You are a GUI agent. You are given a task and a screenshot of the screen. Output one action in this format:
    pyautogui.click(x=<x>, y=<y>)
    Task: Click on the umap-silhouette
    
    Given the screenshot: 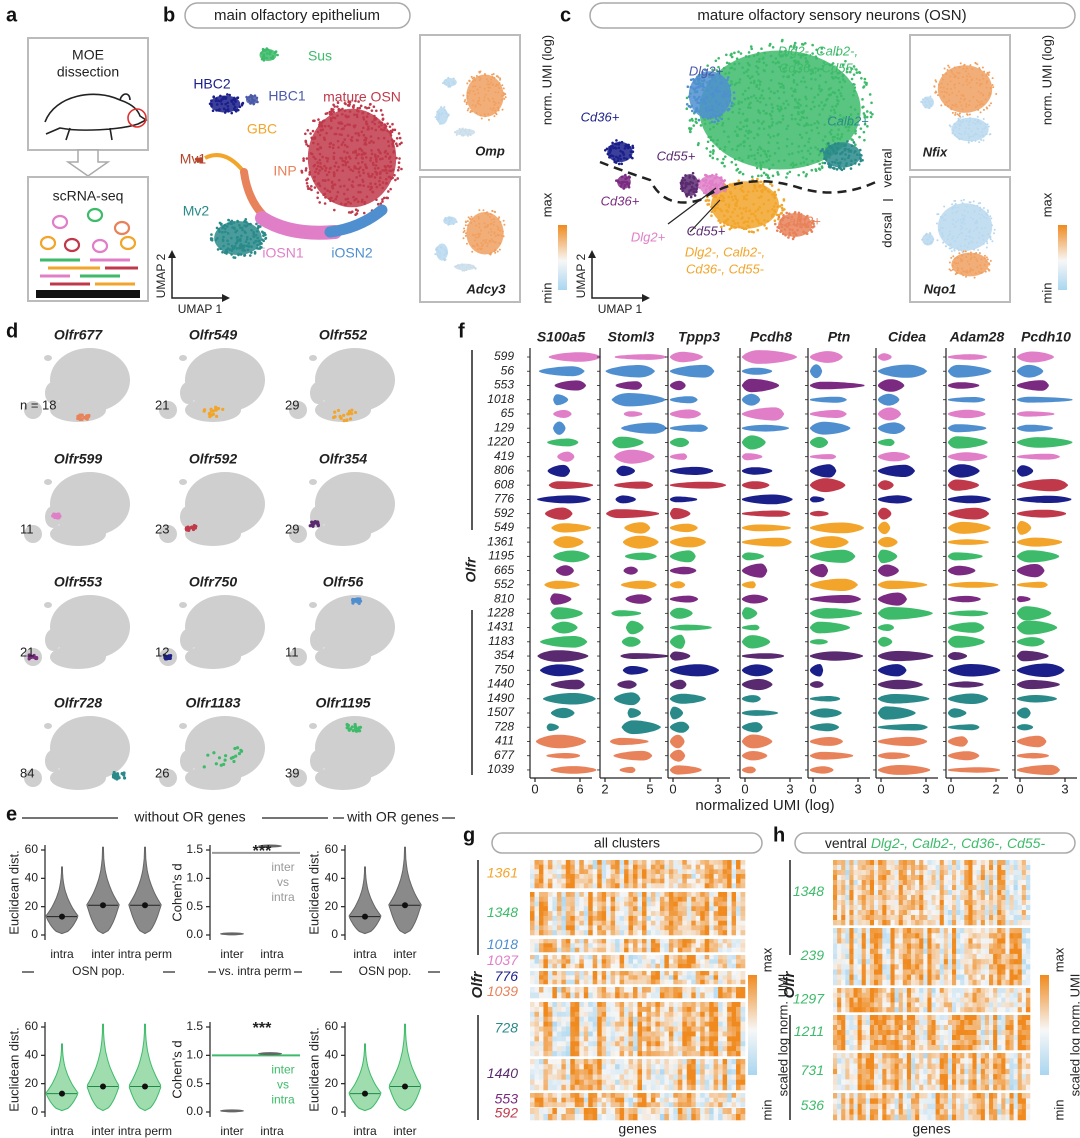 What is the action you would take?
    pyautogui.click(x=342, y=385)
    